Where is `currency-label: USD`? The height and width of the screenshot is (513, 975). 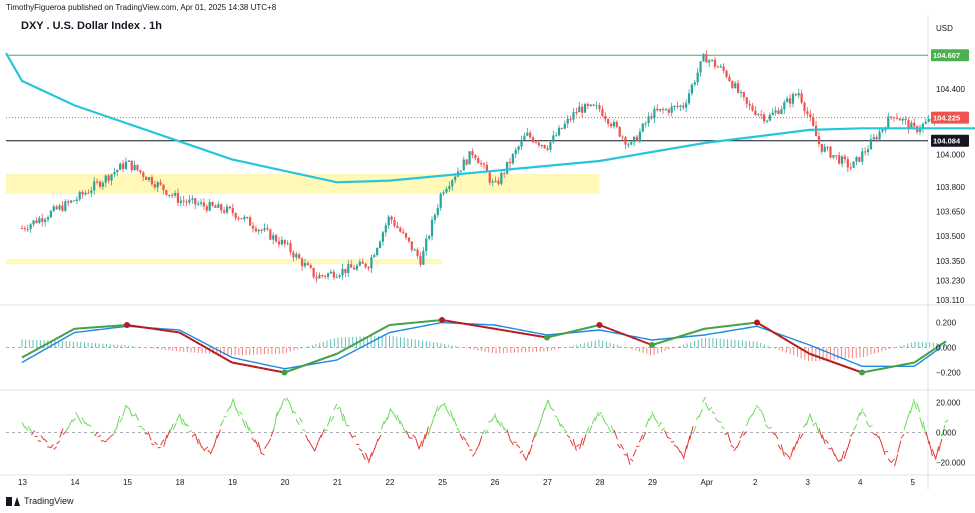
currency-label: USD is located at coordinates (944, 28).